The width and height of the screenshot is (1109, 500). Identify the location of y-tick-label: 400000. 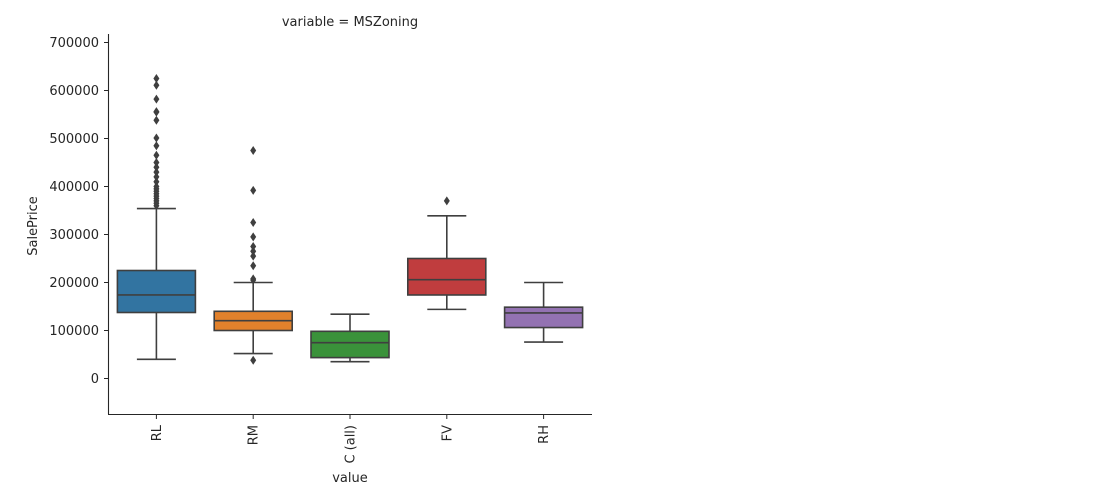
(74, 187).